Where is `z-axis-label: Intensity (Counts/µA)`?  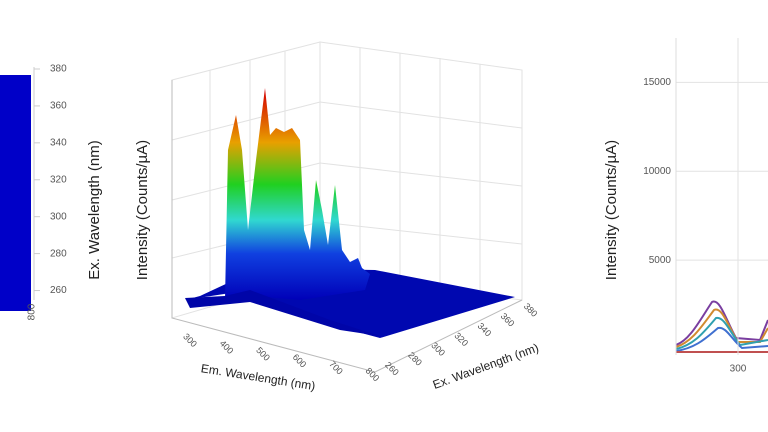 z-axis-label: Intensity (Counts/µA) is located at coordinates (142, 210).